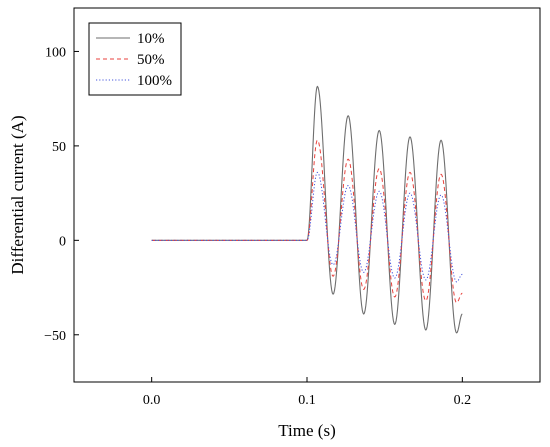 The width and height of the screenshot is (550, 447). What do you see at coordinates (463, 400) in the screenshot?
I see `x-tick-label: 0.2` at bounding box center [463, 400].